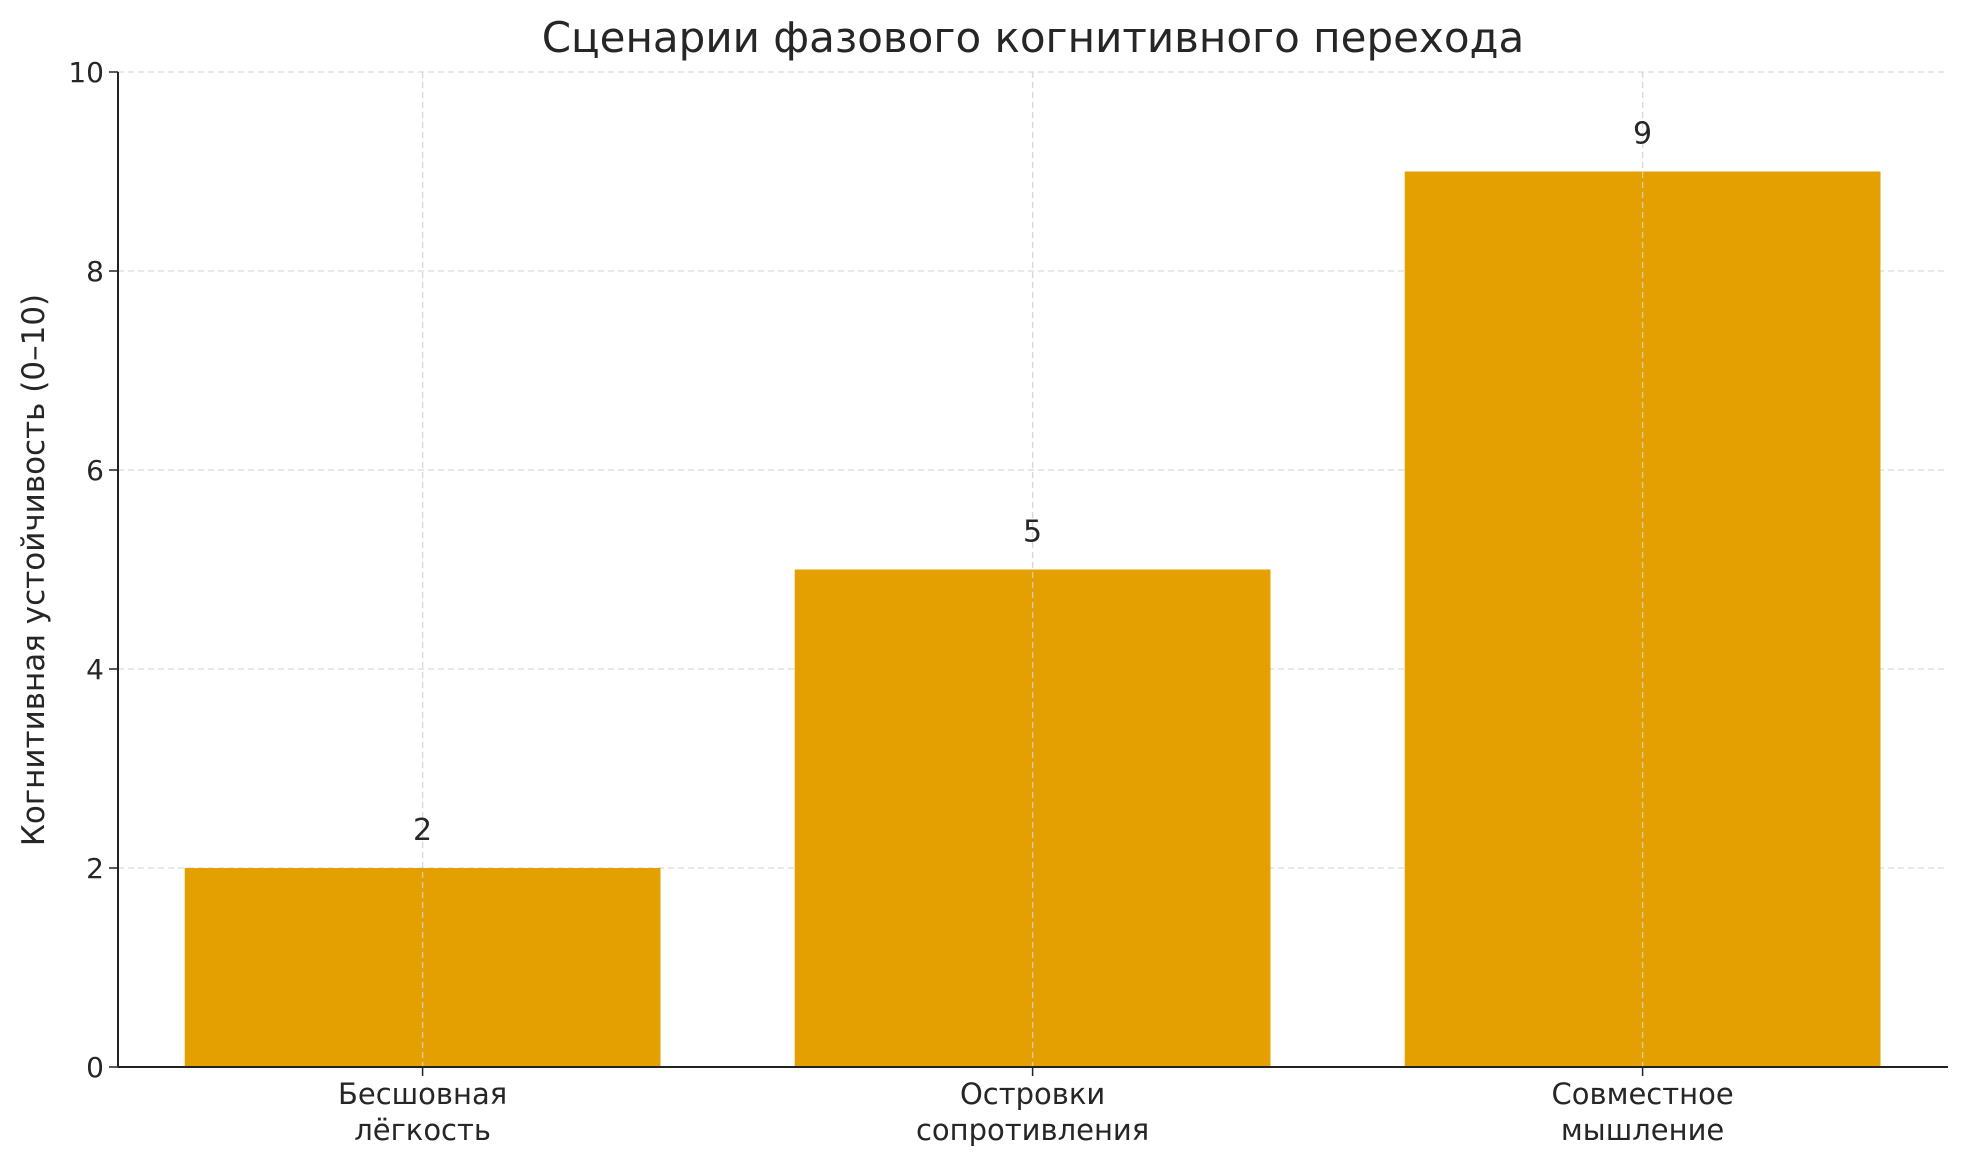  What do you see at coordinates (1642, 1130) in the screenshot?
I see `x-tick-label: мышление` at bounding box center [1642, 1130].